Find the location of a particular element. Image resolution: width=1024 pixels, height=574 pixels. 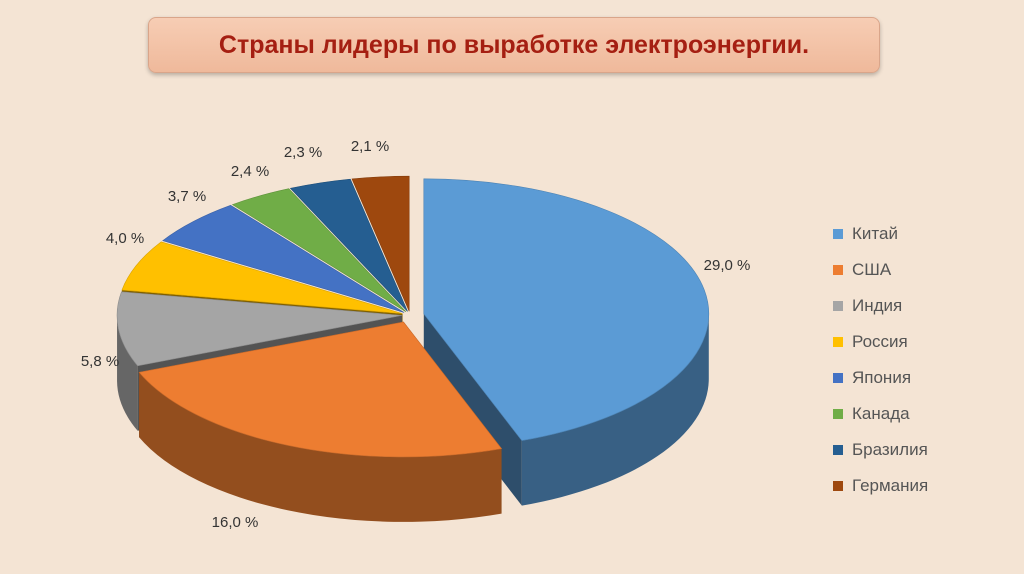

data-label-6: 2,4 % is located at coordinates (250, 171).